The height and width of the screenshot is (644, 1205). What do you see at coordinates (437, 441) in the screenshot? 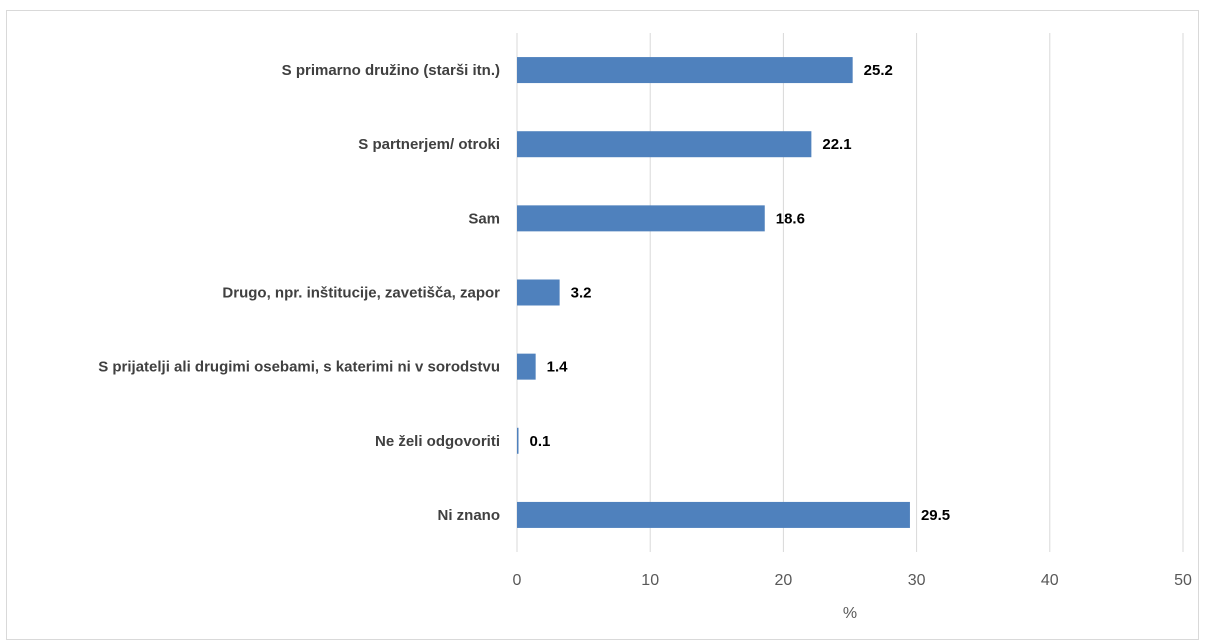
I see `category-label: Ne želi odgovoriti` at bounding box center [437, 441].